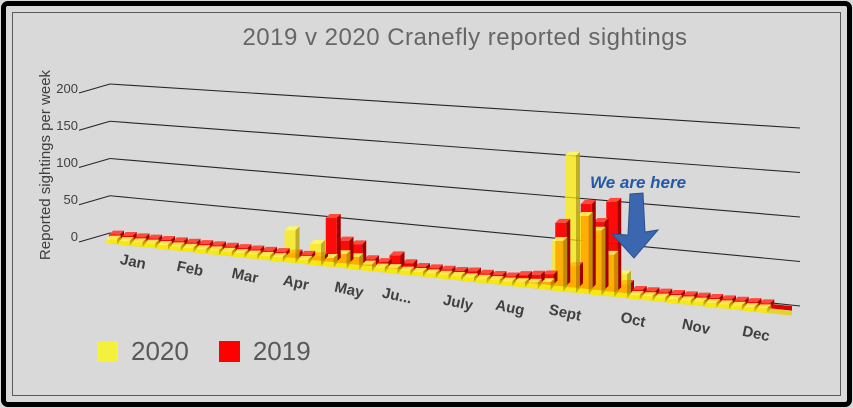 The height and width of the screenshot is (408, 853). Describe the element at coordinates (652, 289) in the screenshot. I see `bar-2019-week-43-top` at that location.